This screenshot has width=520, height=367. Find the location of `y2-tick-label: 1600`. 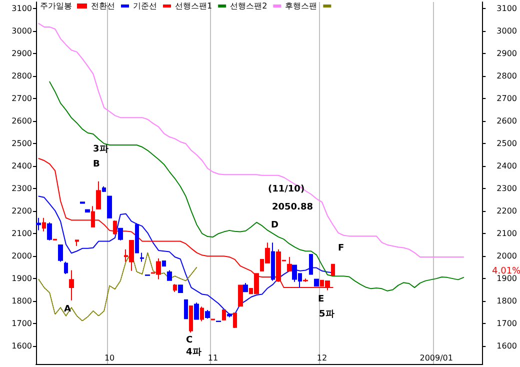

y2-tick-label: 1600 is located at coordinates (506, 346).